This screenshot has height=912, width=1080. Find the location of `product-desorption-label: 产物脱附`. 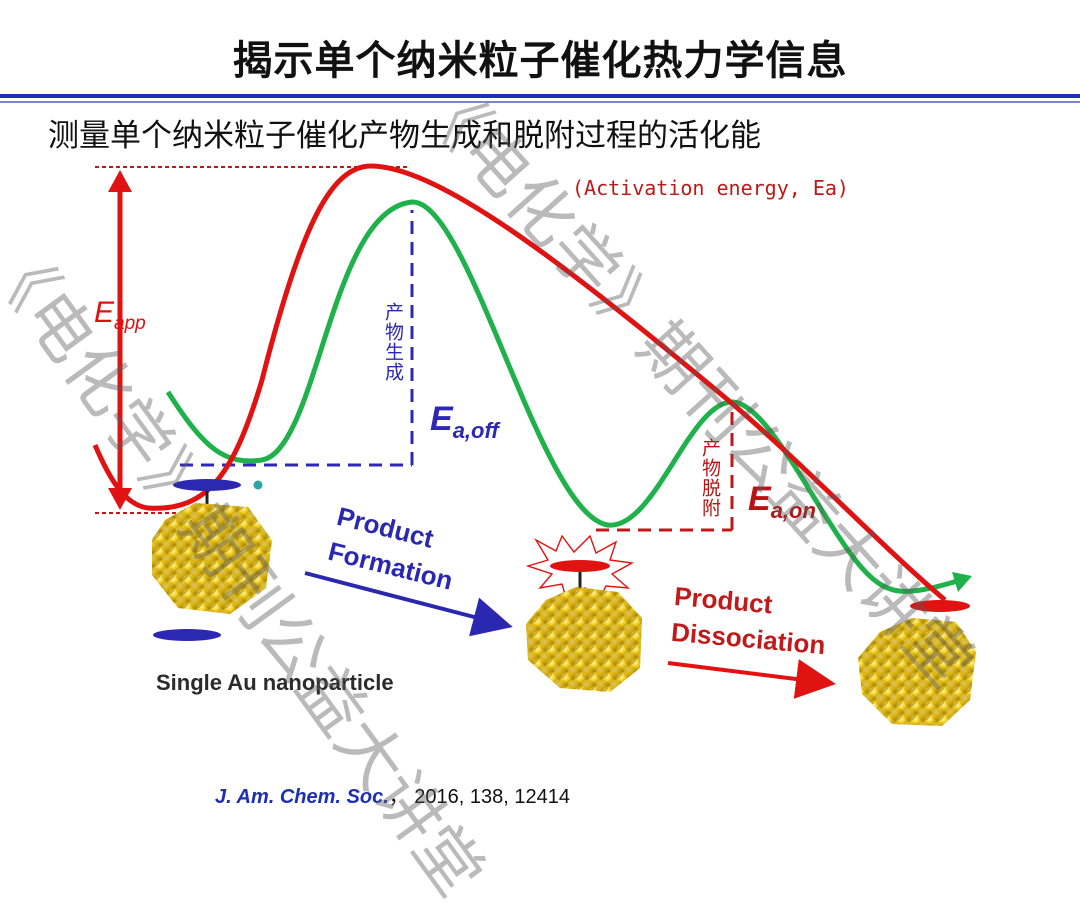

product-desorption-label: 产物脱附 is located at coordinates (710, 478).